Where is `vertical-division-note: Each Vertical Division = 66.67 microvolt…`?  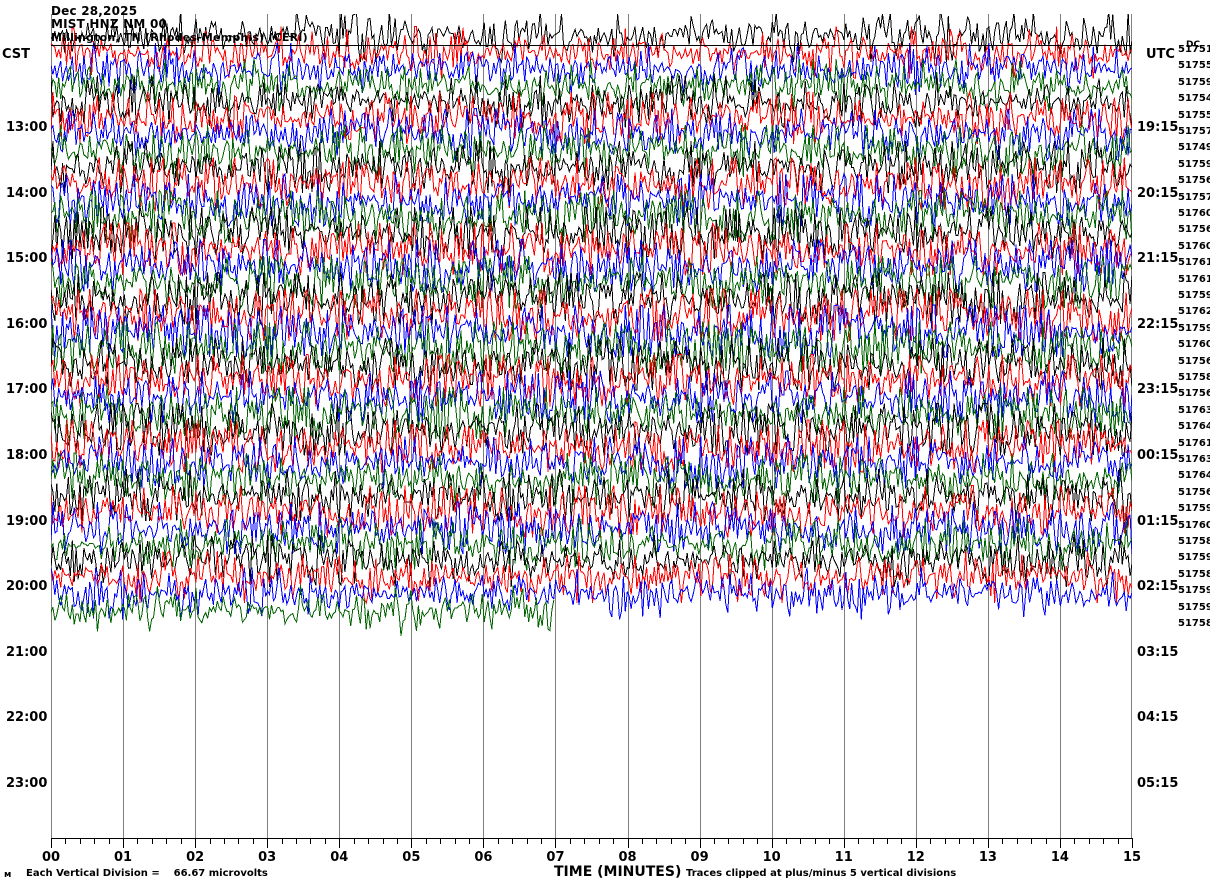
vertical-division-note: Each Vertical Division = 66.67 microvolt… is located at coordinates (147, 873).